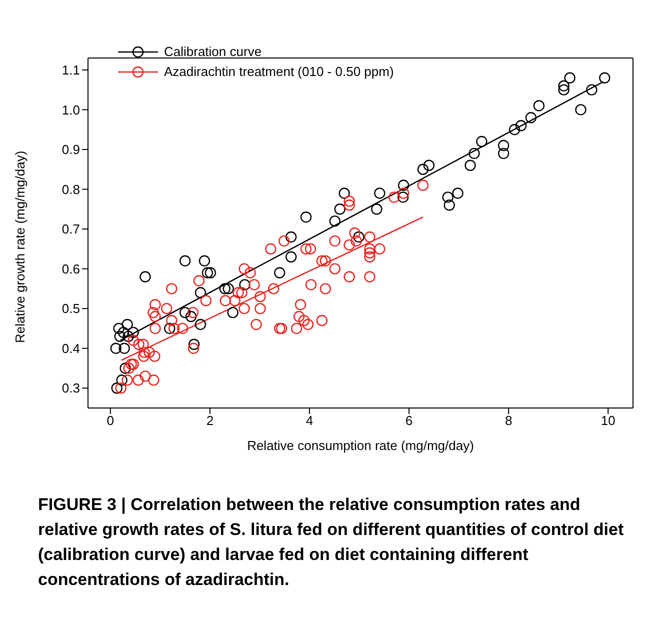  I want to click on y-axis-title: Relative growth rate (mg/mg/day), so click(20, 246).